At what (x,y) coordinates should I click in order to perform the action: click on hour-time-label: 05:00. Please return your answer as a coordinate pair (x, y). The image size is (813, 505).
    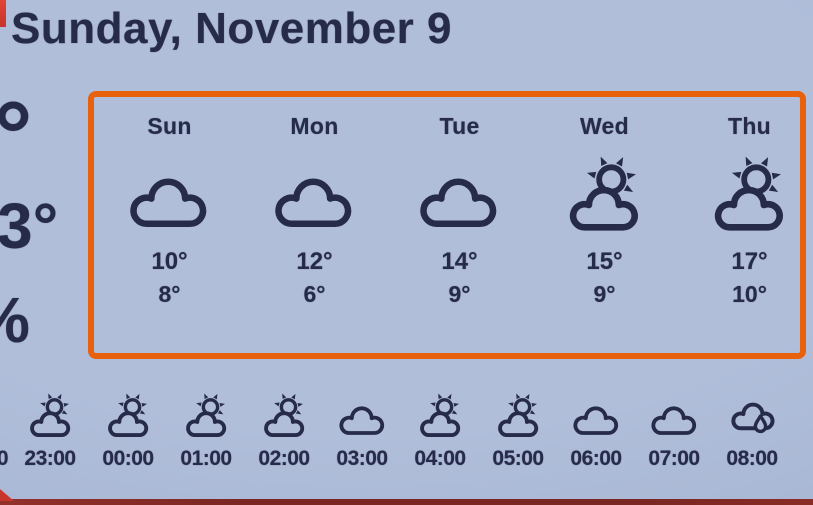
    Looking at the image, I should click on (518, 458).